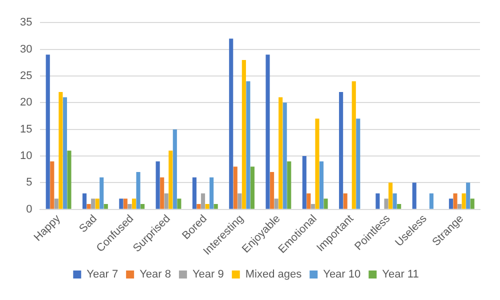 Image resolution: width=500 pixels, height=300 pixels. What do you see at coordinates (26, 156) in the screenshot?
I see `y-tick-label: 10` at bounding box center [26, 156].